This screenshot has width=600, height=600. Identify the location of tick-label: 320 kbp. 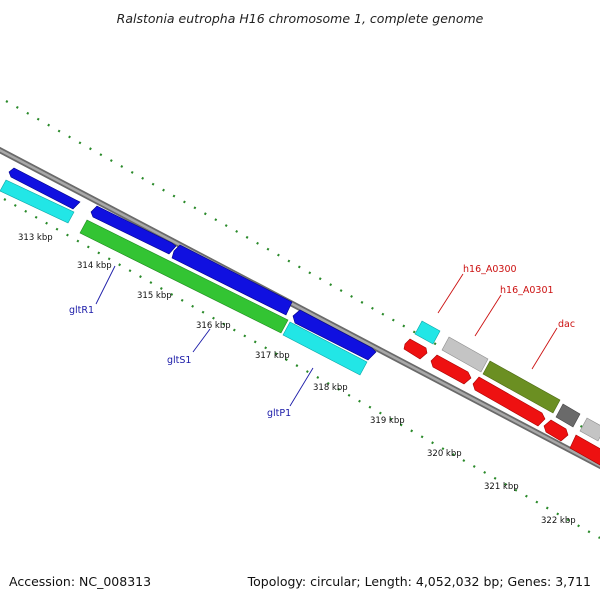
(444, 454).